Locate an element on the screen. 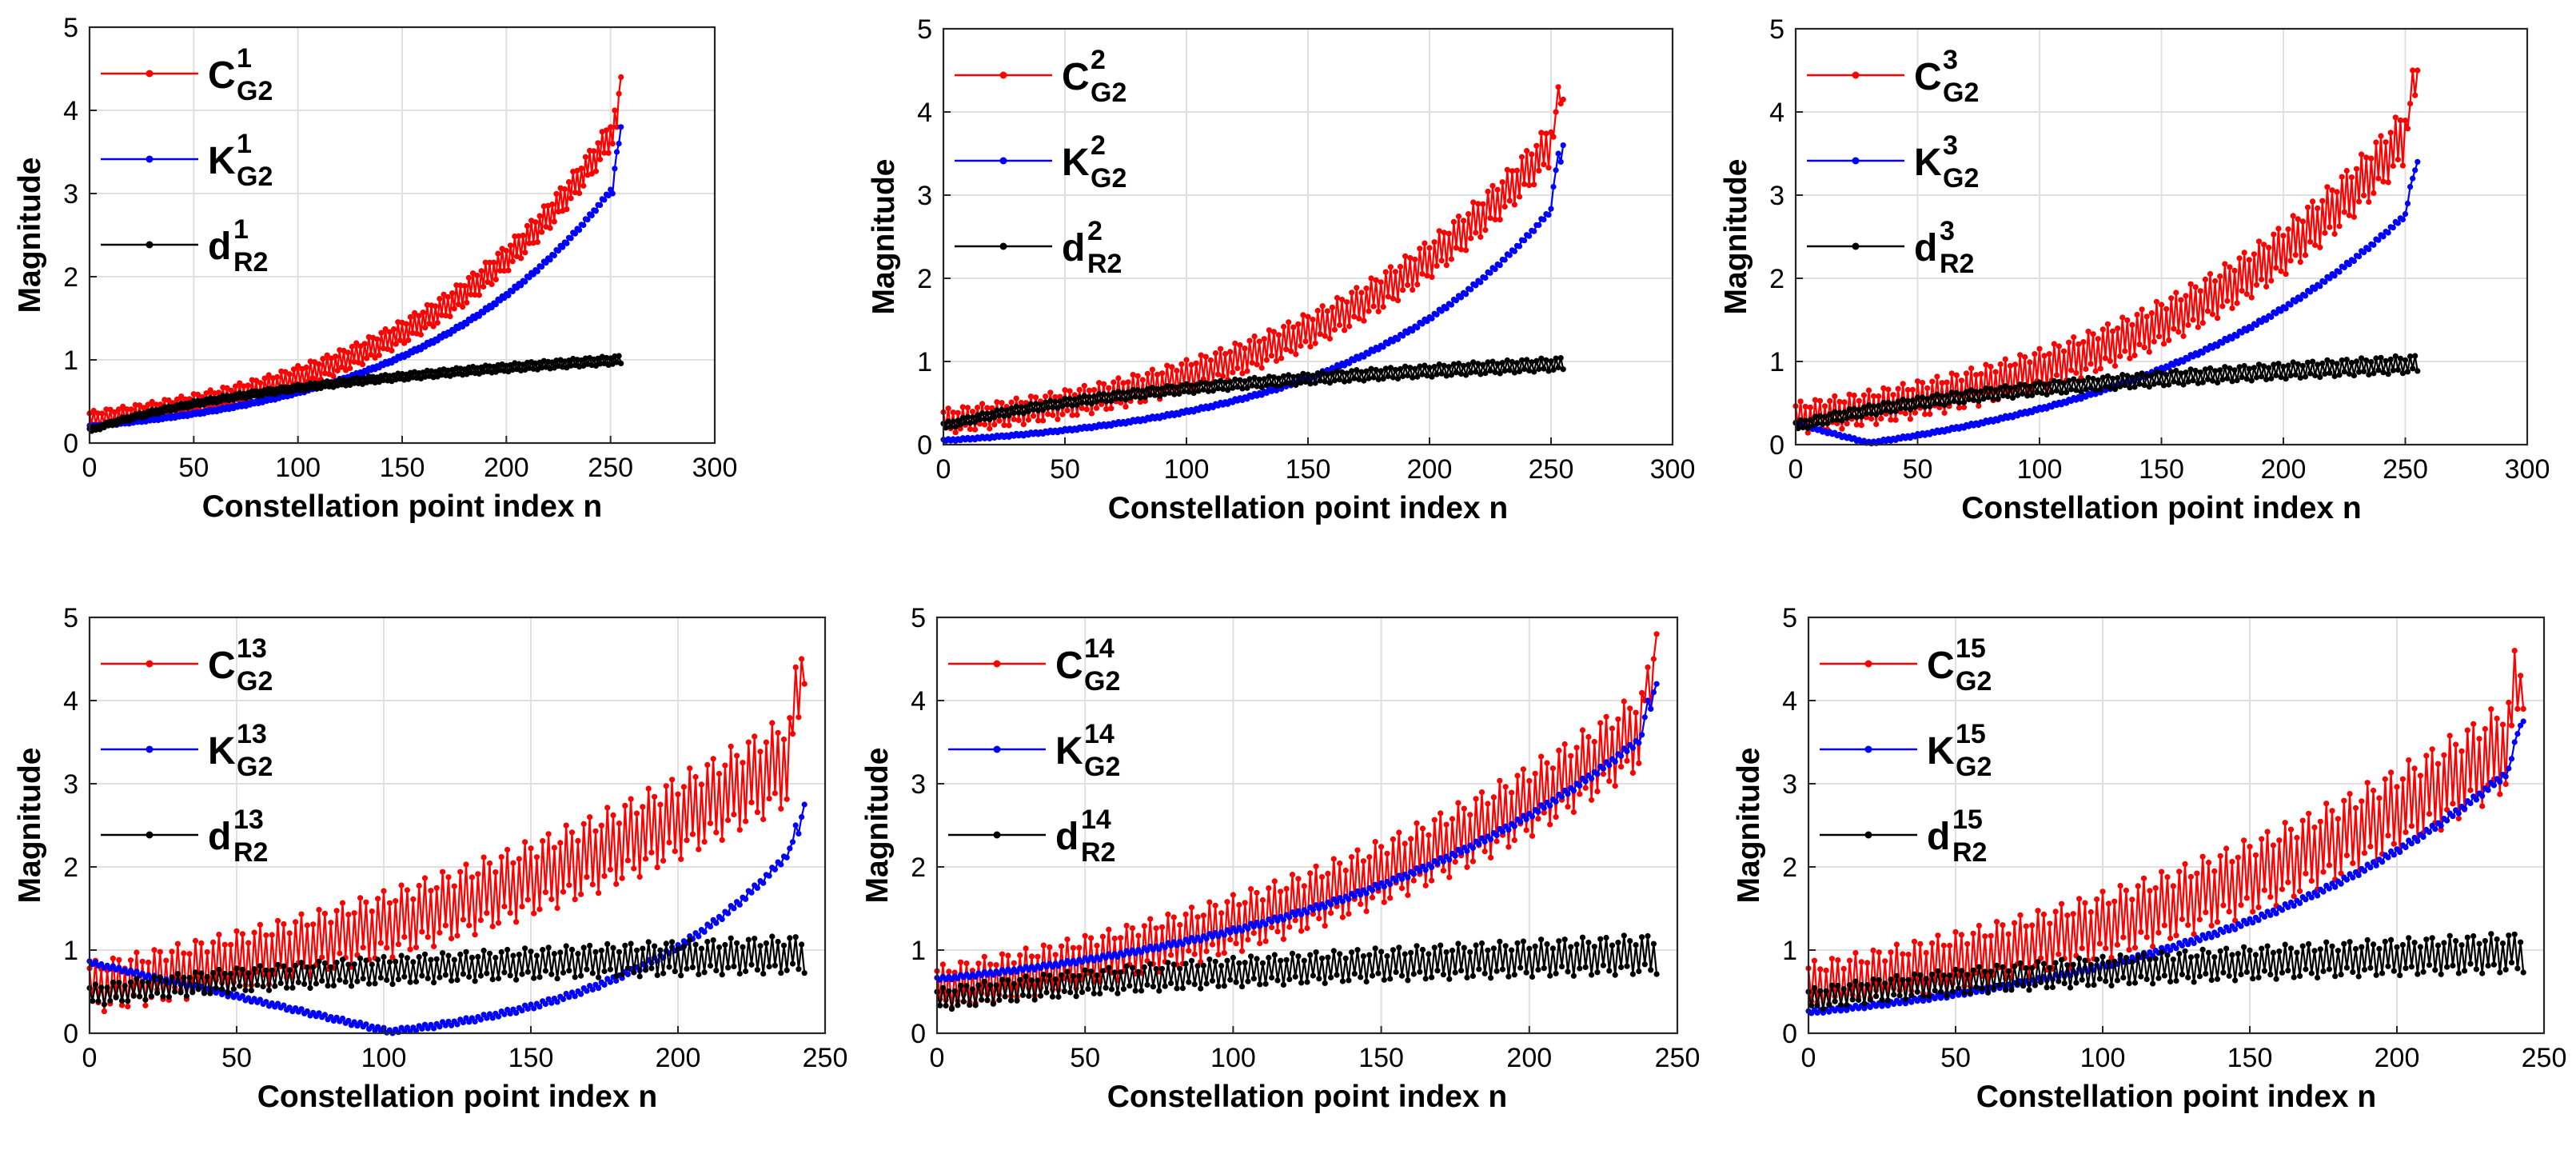  legend-subscript: G2 is located at coordinates (1974, 767).